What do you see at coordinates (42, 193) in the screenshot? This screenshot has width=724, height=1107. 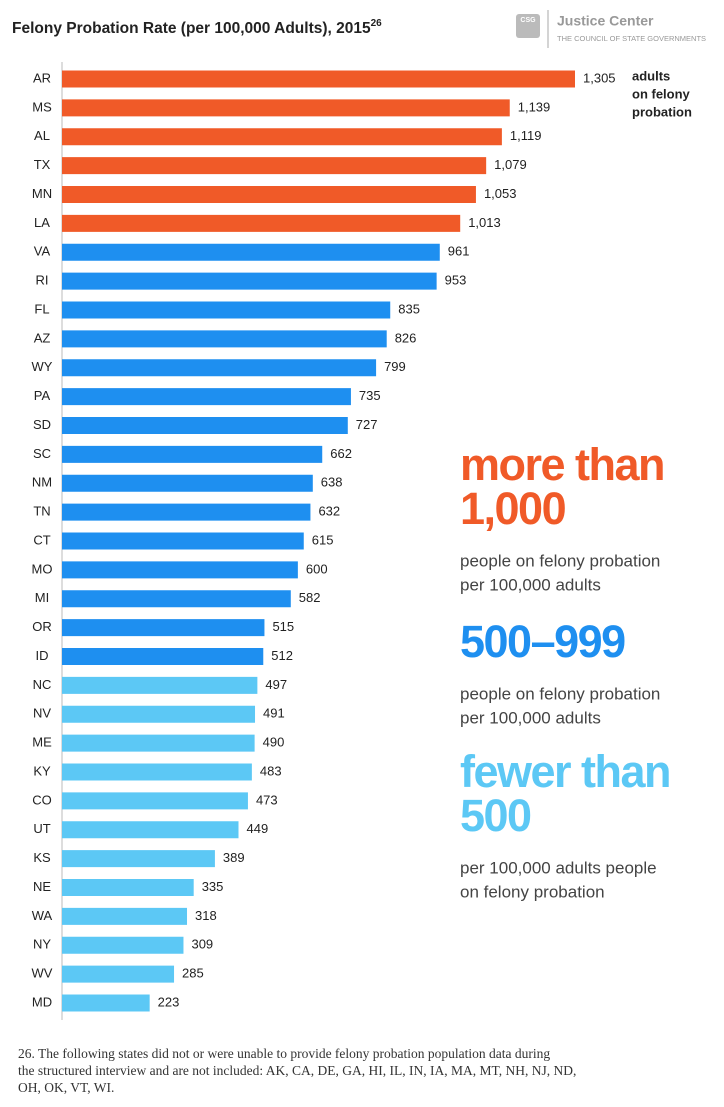 I see `y-tick-label: MN` at bounding box center [42, 193].